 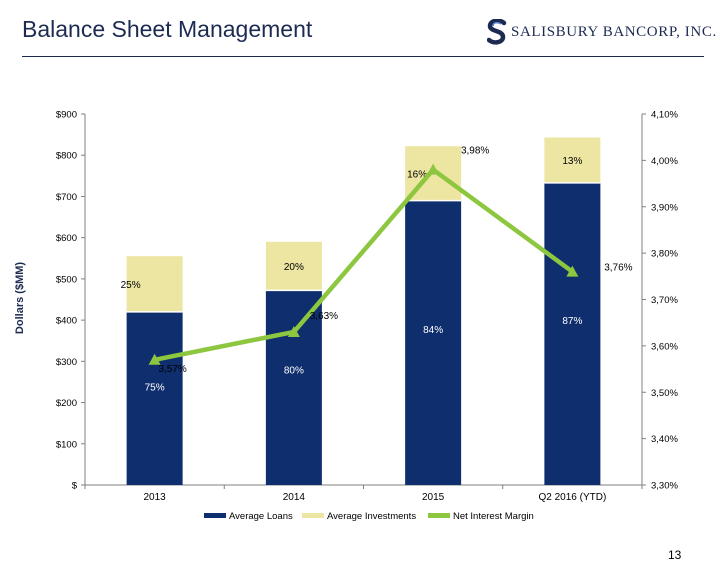 I want to click on company-logo: SALISBURY BANCORP, INC., so click(x=602, y=32).